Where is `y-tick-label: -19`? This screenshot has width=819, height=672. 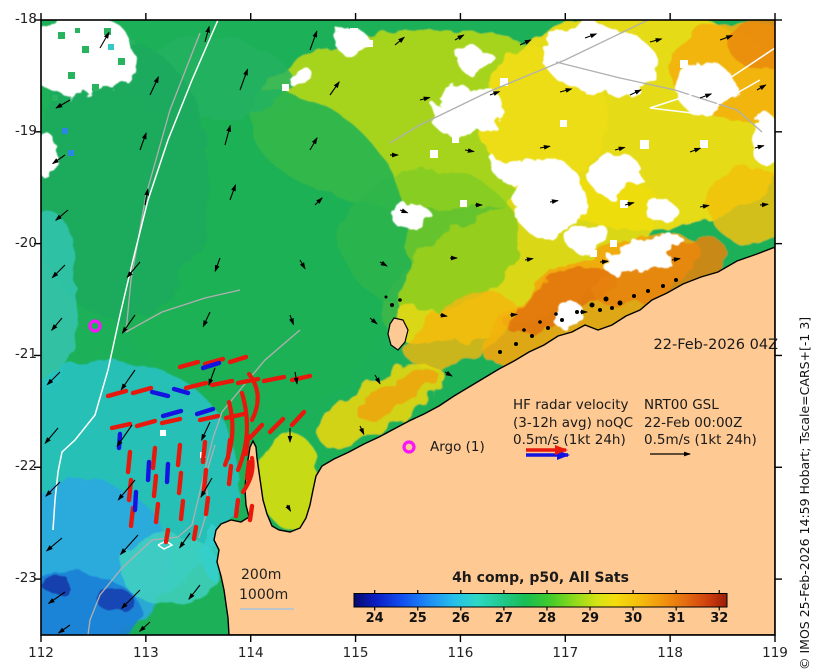 y-tick-label: -19 is located at coordinates (25, 130).